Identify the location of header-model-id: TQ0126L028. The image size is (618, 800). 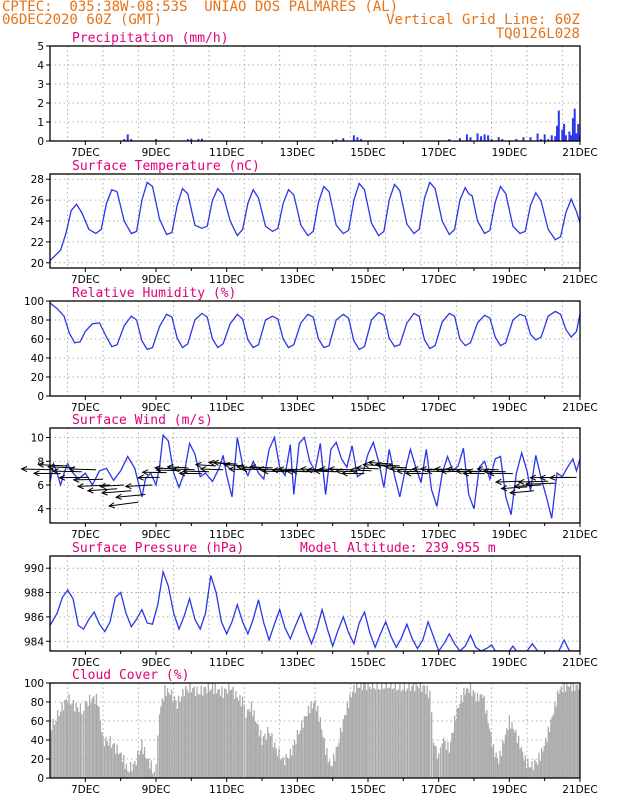
(537, 34).